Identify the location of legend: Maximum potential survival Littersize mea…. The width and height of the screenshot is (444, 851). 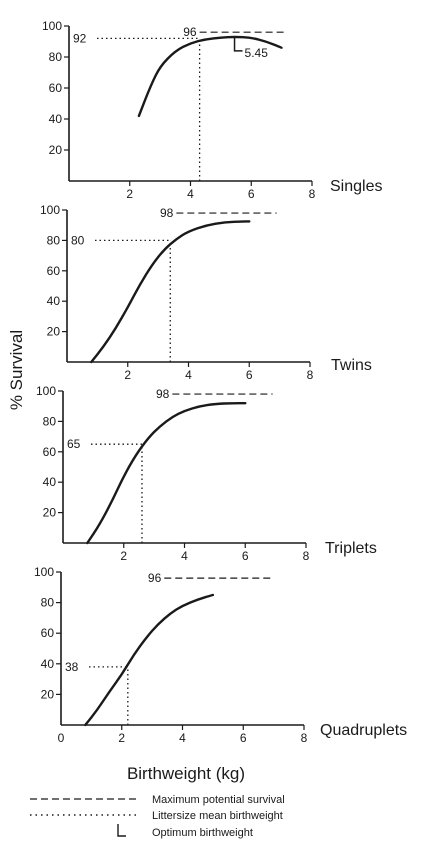
(157, 816).